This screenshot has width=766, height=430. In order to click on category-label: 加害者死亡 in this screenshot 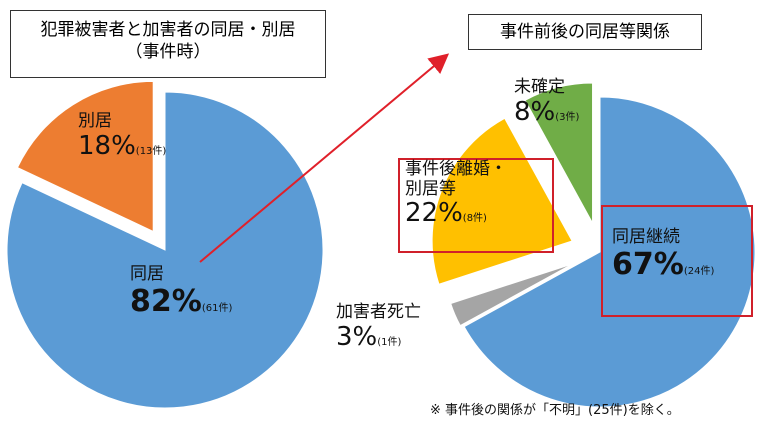, I will do `click(378, 312)`.